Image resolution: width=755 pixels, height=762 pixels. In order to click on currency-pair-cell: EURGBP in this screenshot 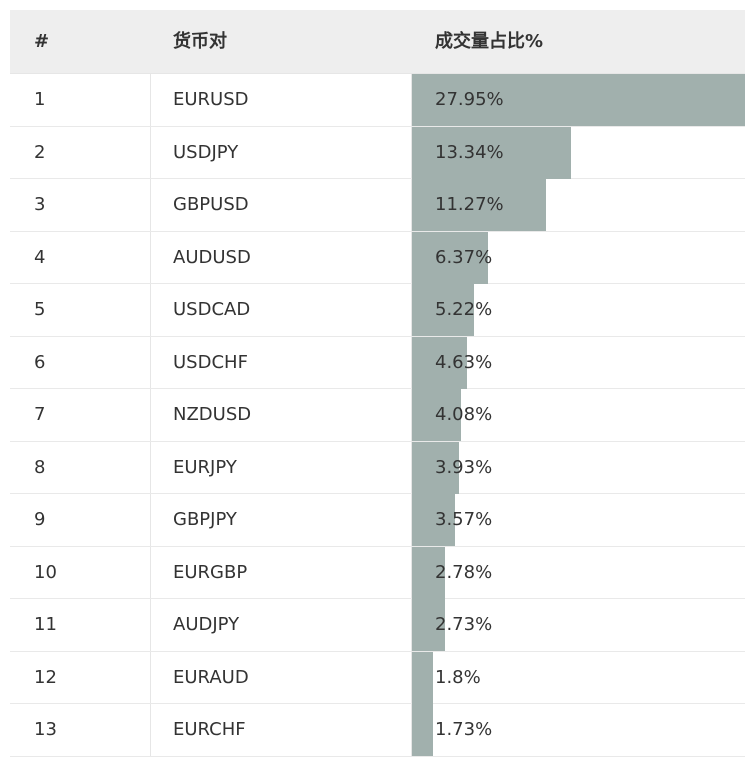, I will do `click(210, 572)`.